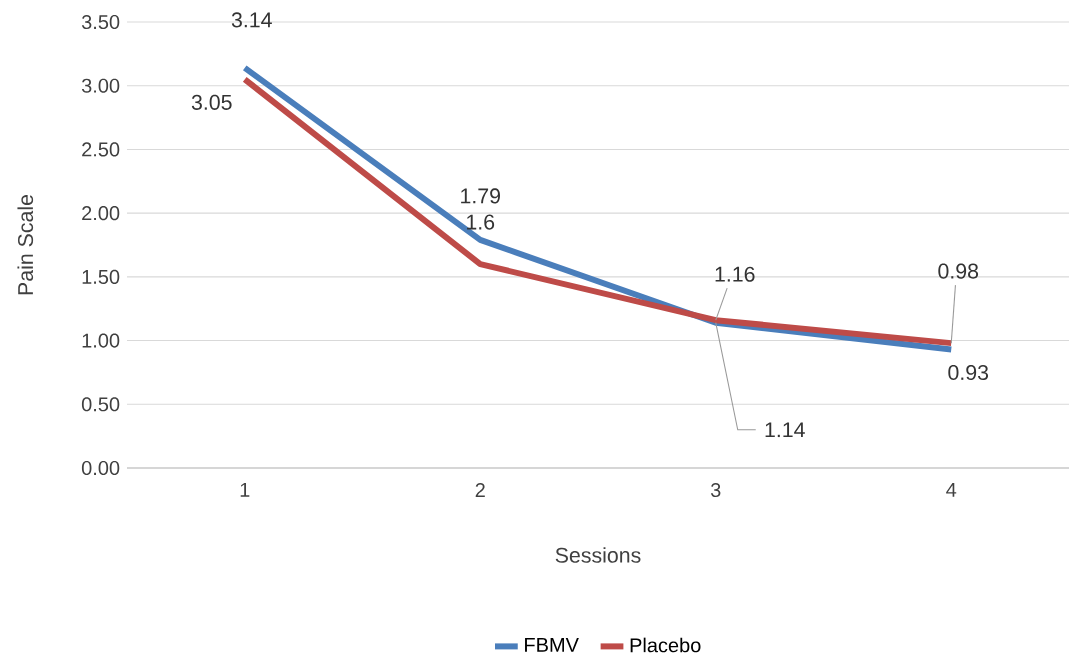 The image size is (1075, 660). What do you see at coordinates (958, 271) in the screenshot?
I see `data-label: 0.98` at bounding box center [958, 271].